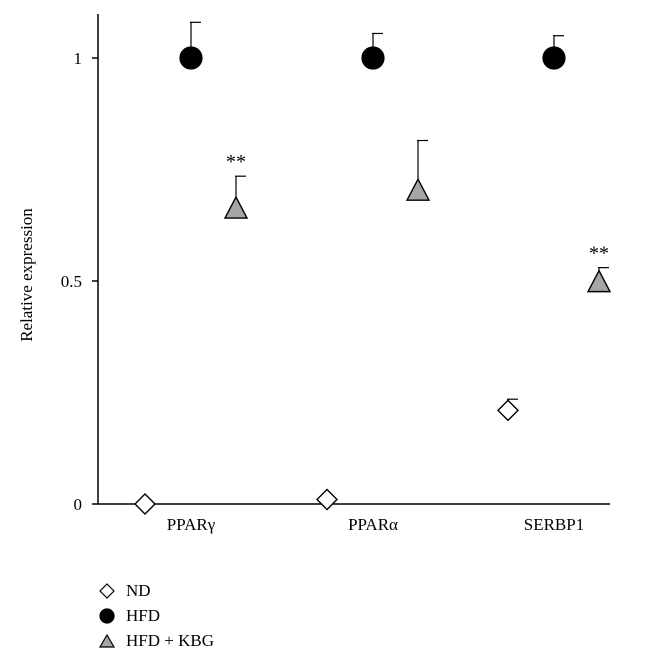 The image size is (654, 667). I want to click on legend-item-hfd: HFD, so click(156, 615).